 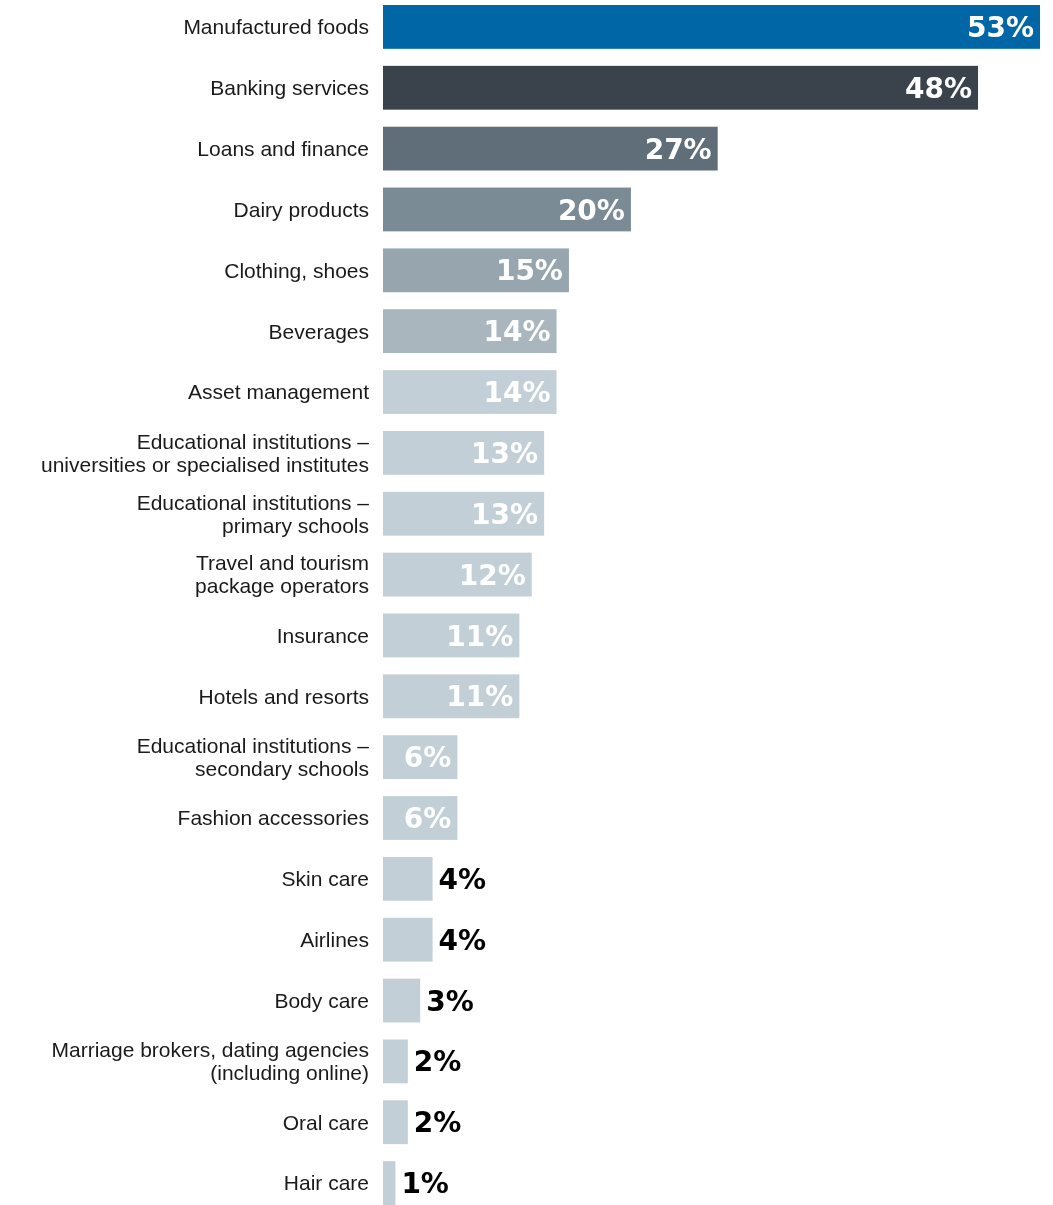 What do you see at coordinates (296, 270) in the screenshot?
I see `y-tick-label: Clothing, shoes` at bounding box center [296, 270].